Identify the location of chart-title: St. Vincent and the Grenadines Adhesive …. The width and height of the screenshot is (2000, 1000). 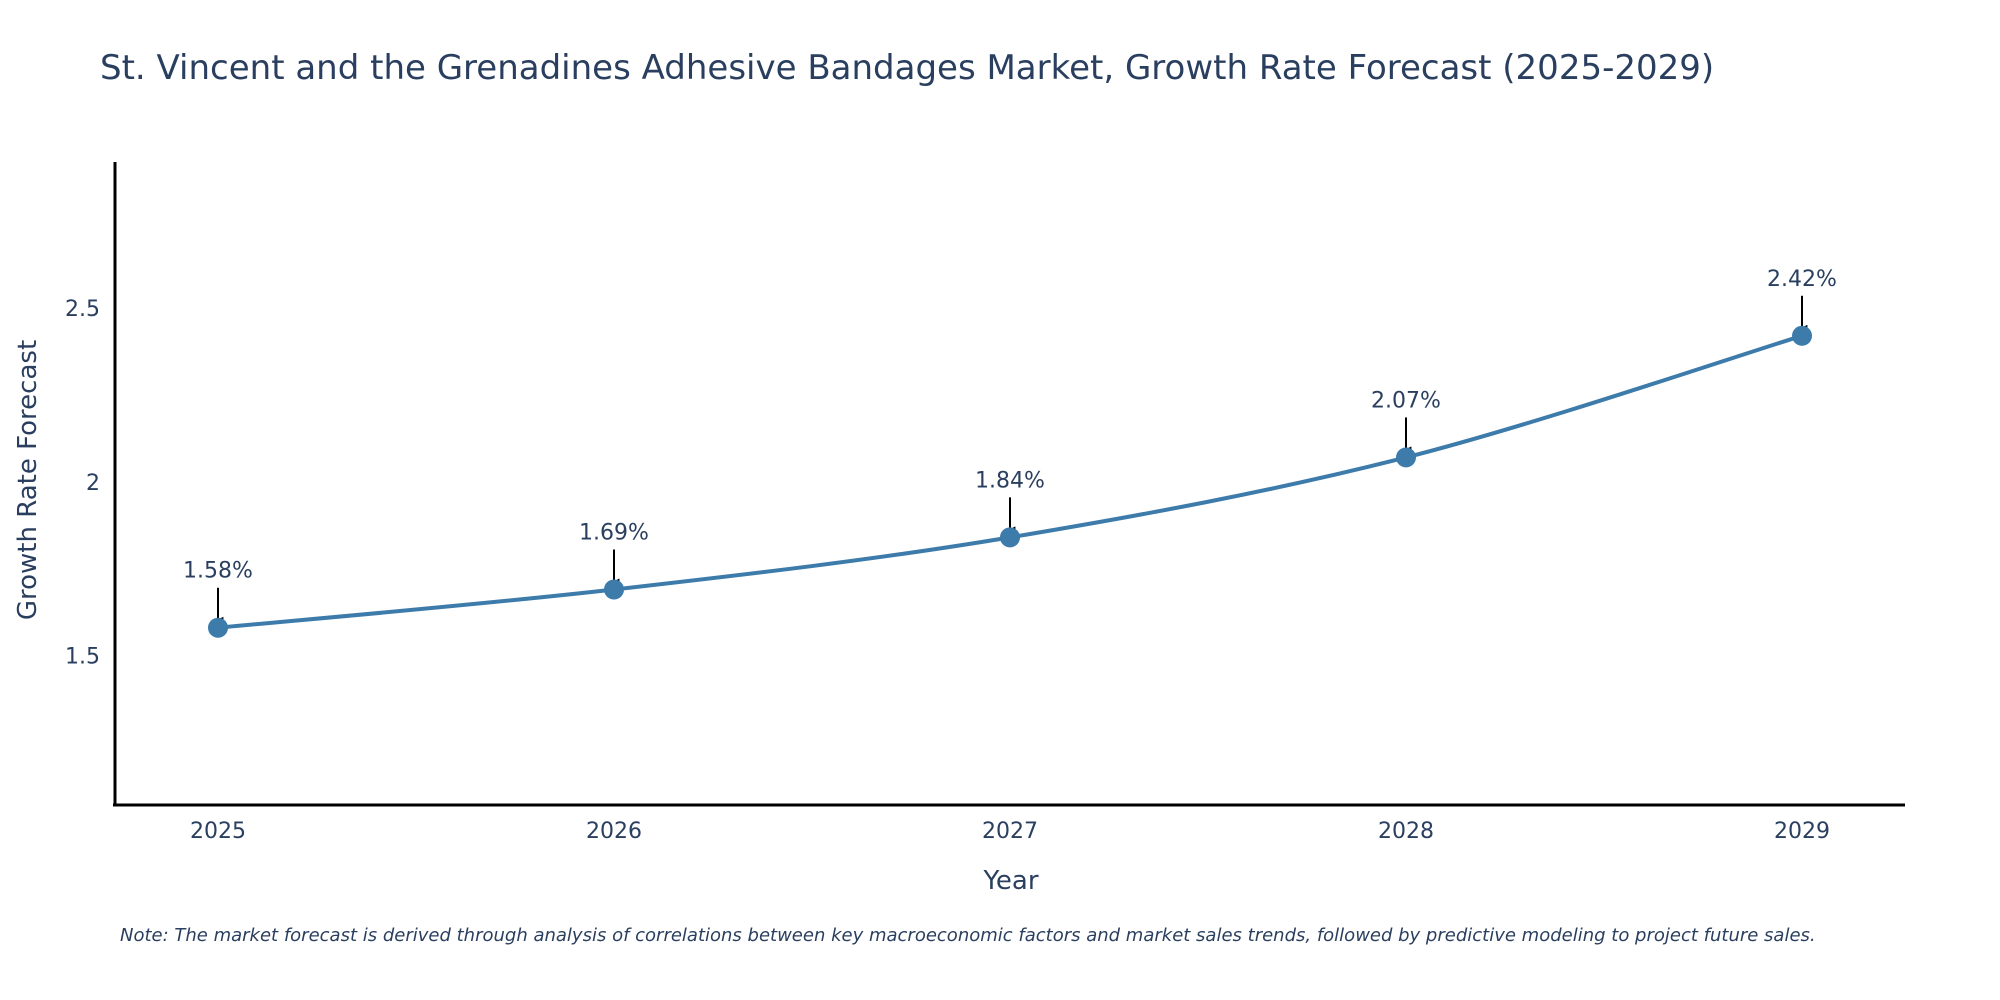
(907, 68).